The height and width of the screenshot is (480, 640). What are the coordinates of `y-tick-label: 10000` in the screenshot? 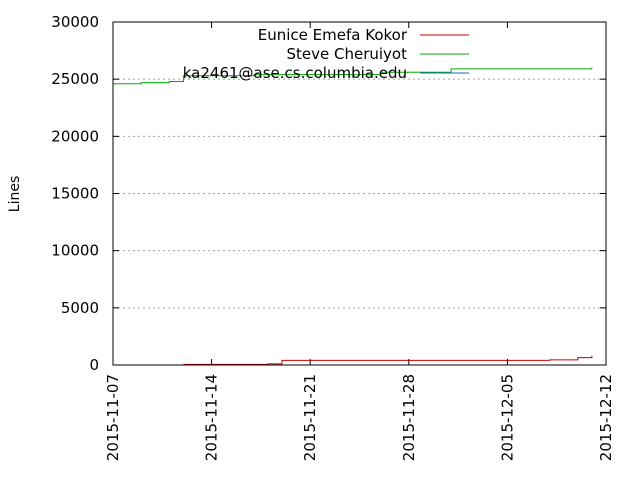 It's located at (75, 251).